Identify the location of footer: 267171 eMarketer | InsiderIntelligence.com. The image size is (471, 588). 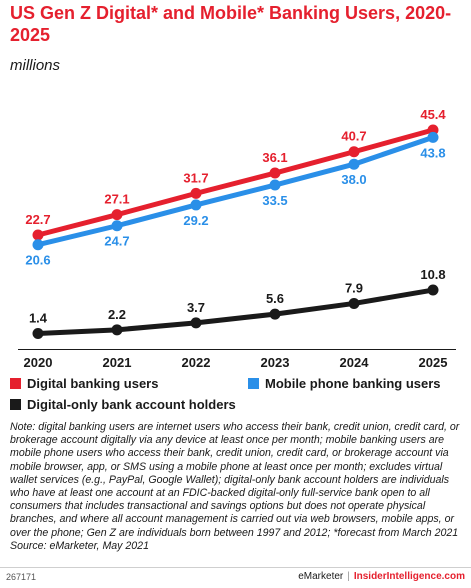
(235, 577).